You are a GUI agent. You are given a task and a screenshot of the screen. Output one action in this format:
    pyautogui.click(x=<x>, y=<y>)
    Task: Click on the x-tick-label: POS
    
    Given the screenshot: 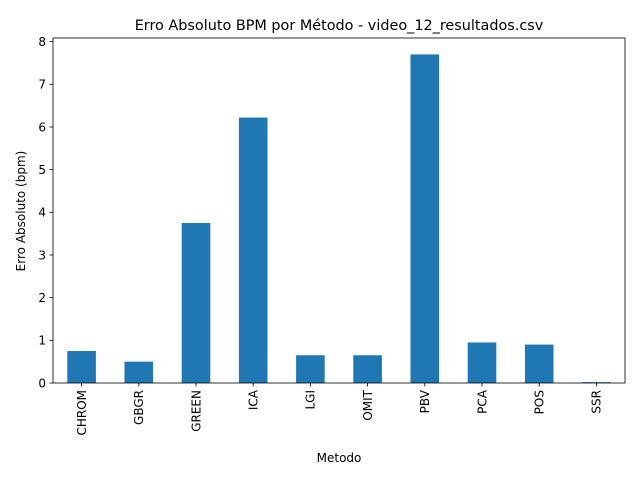 What is the action you would take?
    pyautogui.click(x=540, y=402)
    